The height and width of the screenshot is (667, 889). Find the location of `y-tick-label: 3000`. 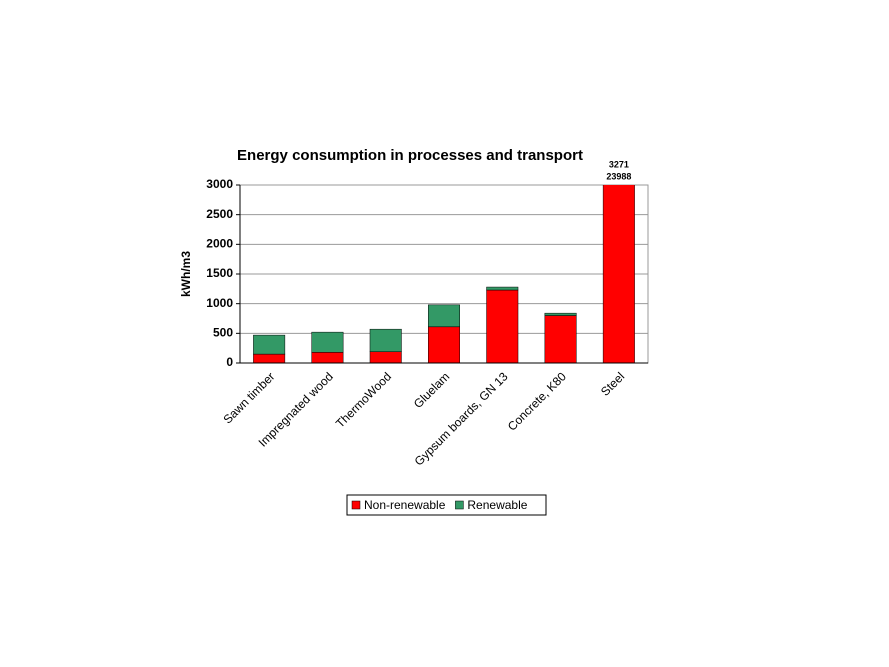

y-tick-label: 3000 is located at coordinates (219, 184).